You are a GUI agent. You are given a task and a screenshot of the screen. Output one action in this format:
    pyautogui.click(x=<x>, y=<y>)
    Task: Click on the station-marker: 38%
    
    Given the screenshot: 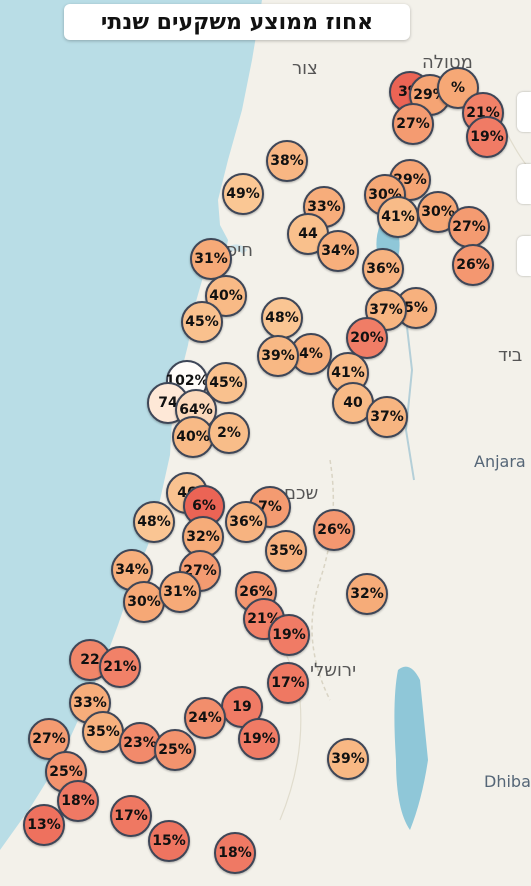 What is the action you would take?
    pyautogui.click(x=287, y=161)
    